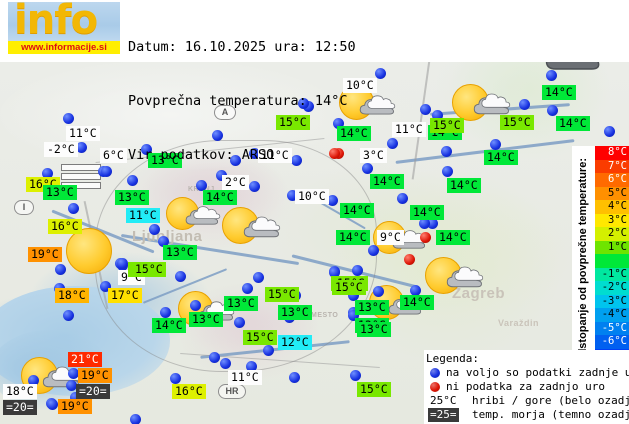  Describe the element at coordinates (20, 407) in the screenshot. I see `temperature-chip: =20=` at that location.